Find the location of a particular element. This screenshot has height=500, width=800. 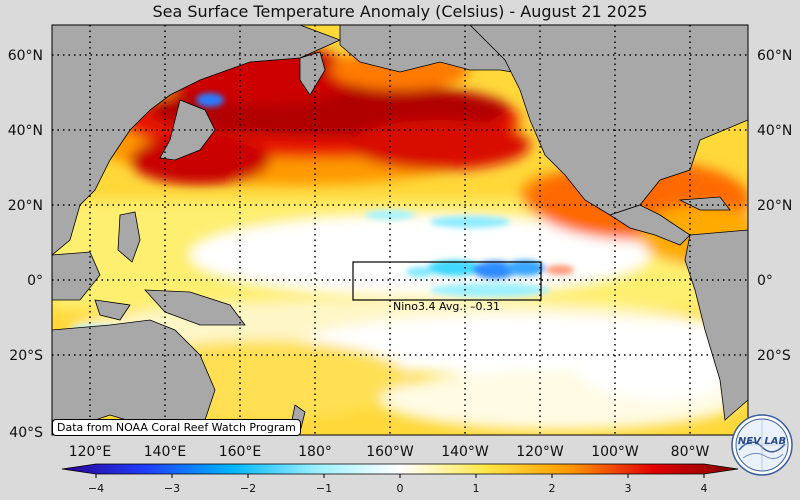

lat-labels-right: 60°N 40°N 20°N 0° 20°S is located at coordinates (774, 206).